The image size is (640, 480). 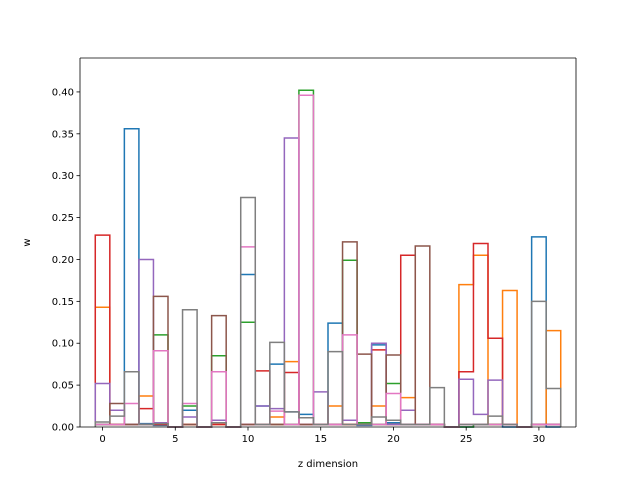 What do you see at coordinates (63, 302) in the screenshot?
I see `y-tick-label: 0.15` at bounding box center [63, 302].